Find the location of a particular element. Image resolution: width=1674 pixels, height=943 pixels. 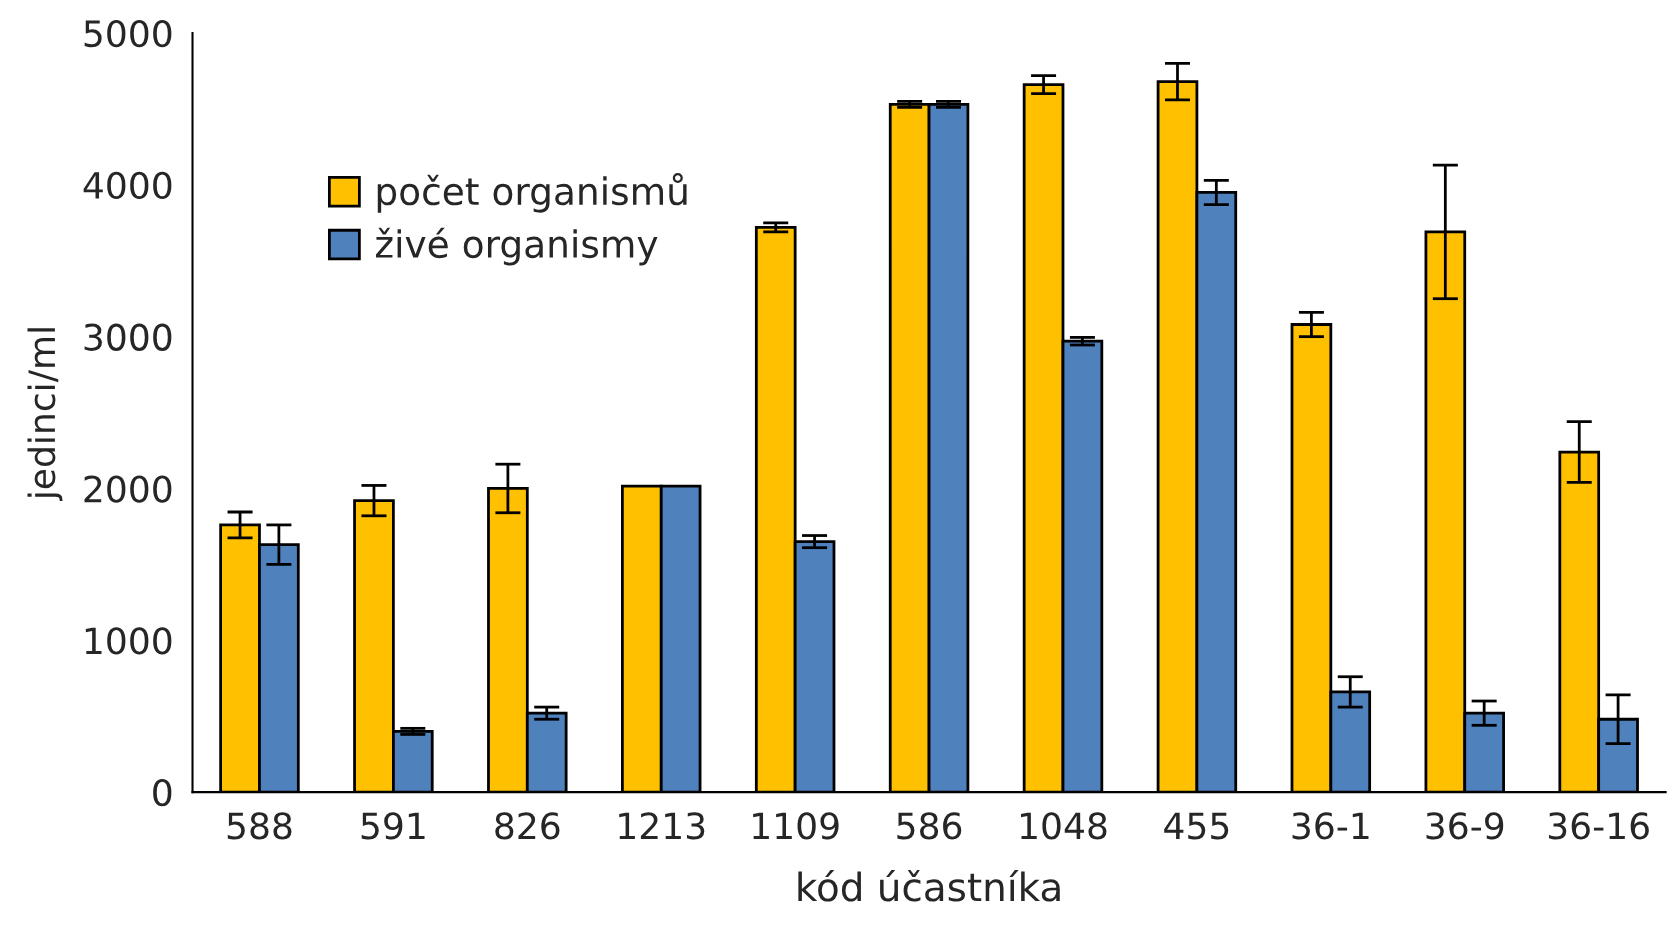

x-axis-title: kód účastníka is located at coordinates (929, 885).